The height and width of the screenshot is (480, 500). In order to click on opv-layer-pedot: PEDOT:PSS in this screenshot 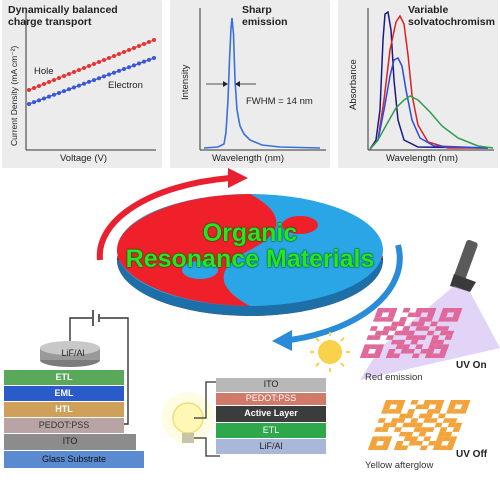, I will do `click(271, 399)`.